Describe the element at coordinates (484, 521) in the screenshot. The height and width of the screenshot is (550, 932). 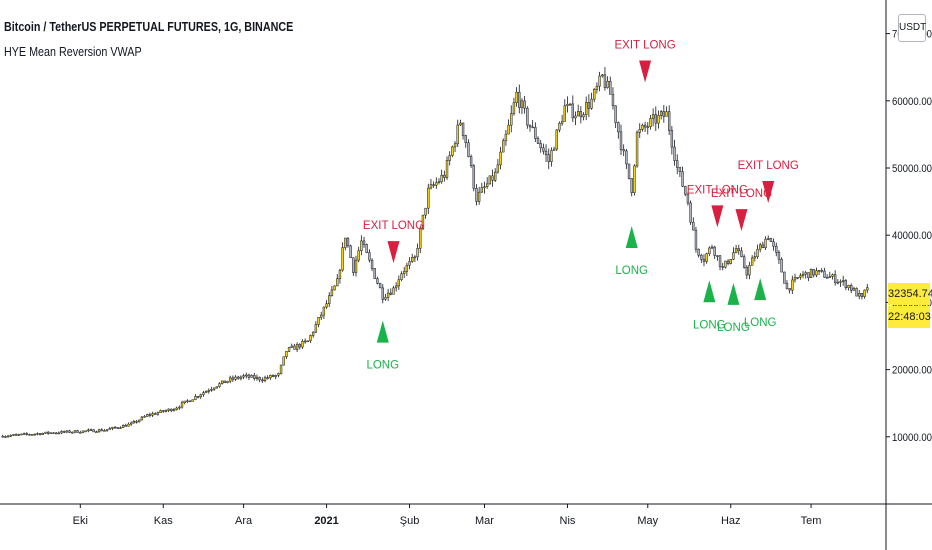
I see `time-tick-label: Mar` at that location.